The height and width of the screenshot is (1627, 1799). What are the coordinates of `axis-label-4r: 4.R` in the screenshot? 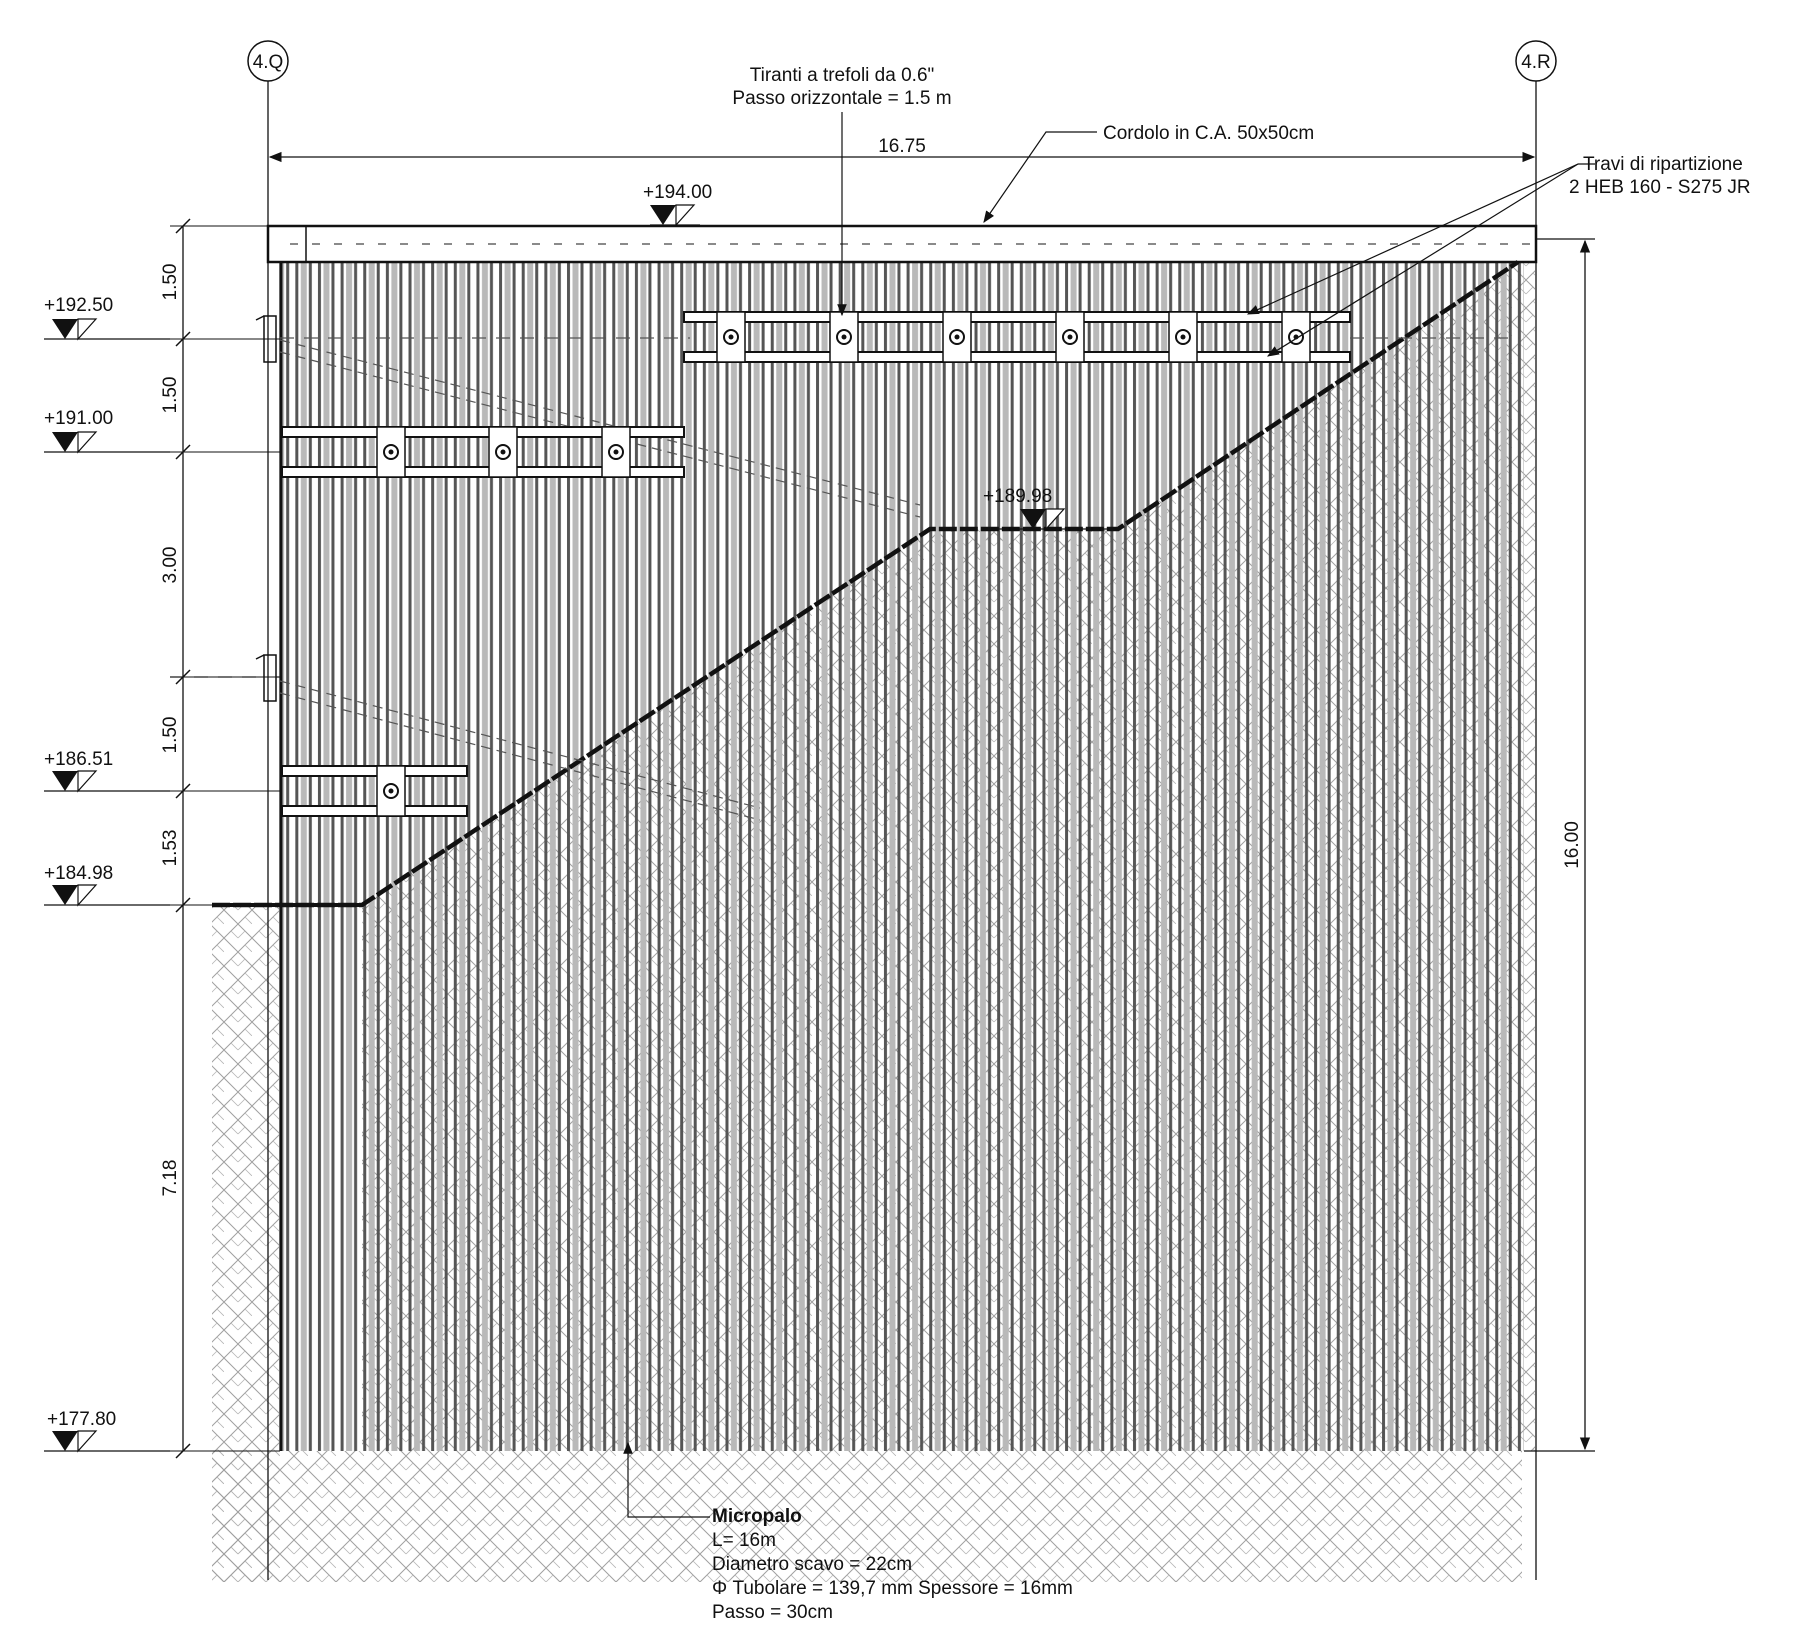 It's located at (1536, 62).